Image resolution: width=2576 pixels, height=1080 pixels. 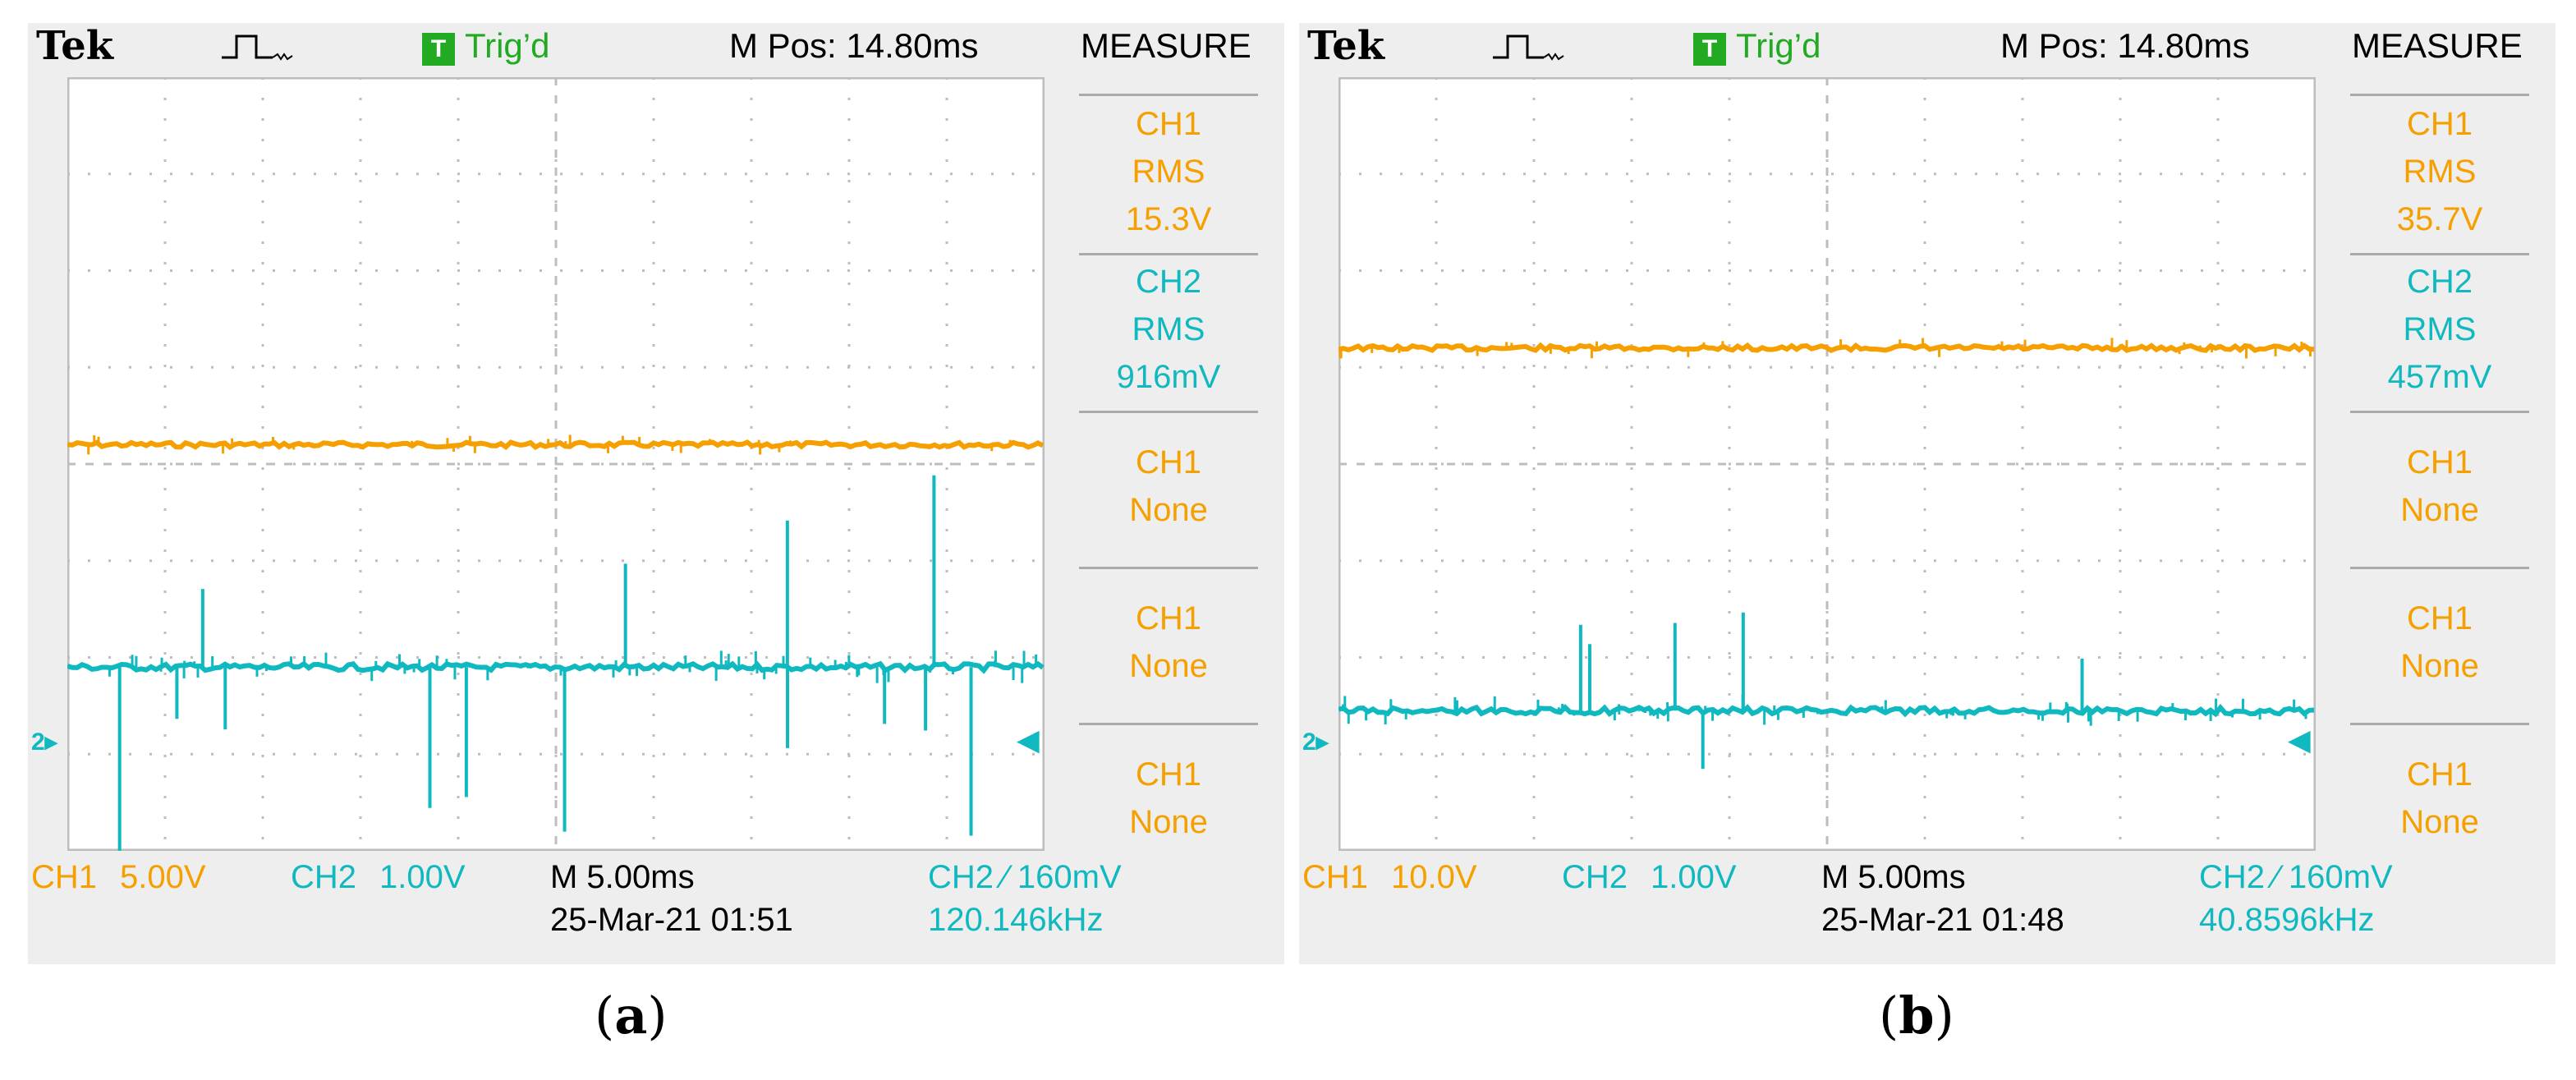 What do you see at coordinates (631, 1016) in the screenshot?
I see `caption-a: (a)` at bounding box center [631, 1016].